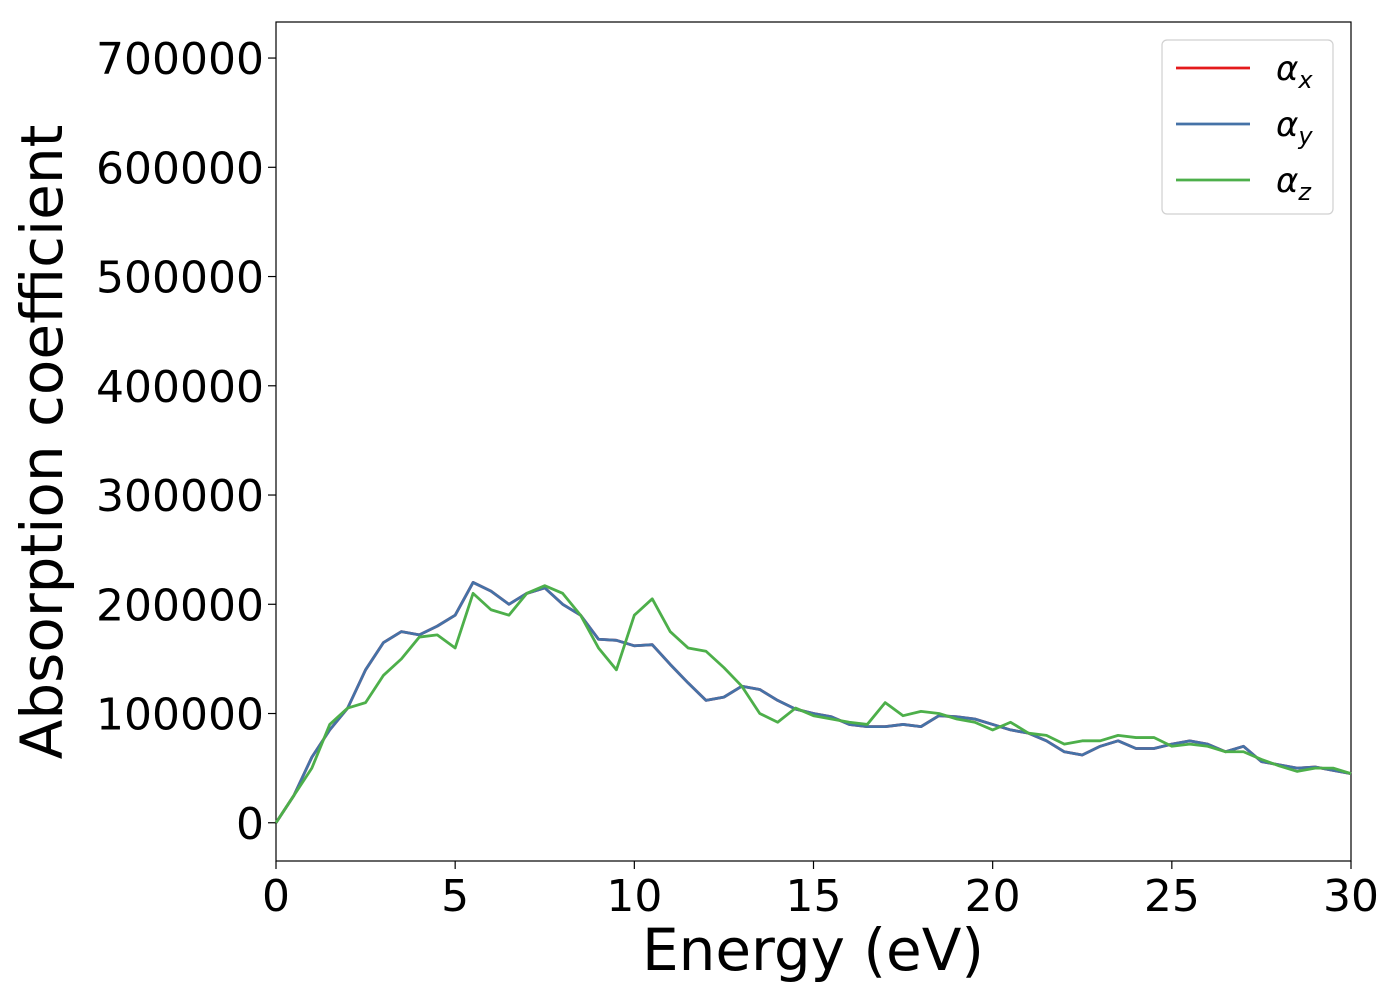 Image resolution: width=1400 pixels, height=1000 pixels. I want to click on x-axis-label: Energy (eV), so click(813, 950).